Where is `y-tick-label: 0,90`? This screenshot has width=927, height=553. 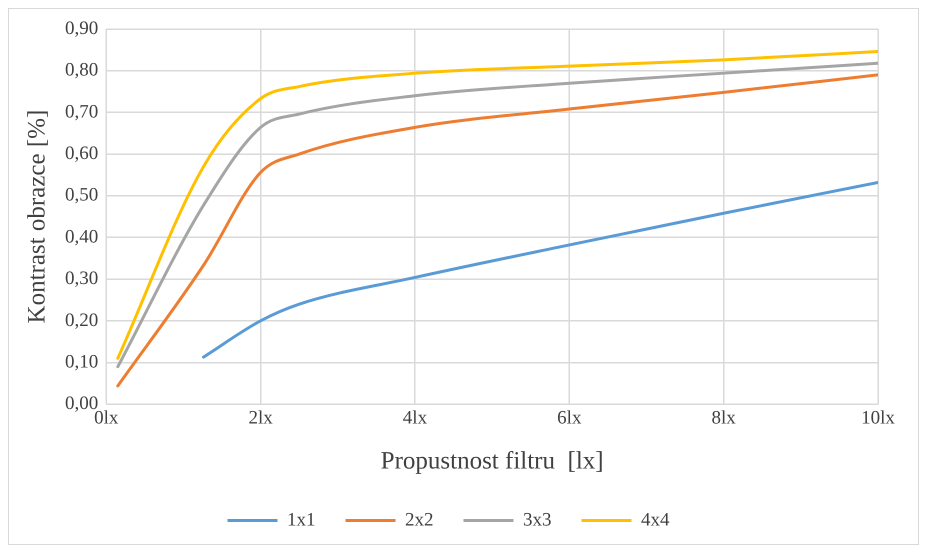 y-tick-label: 0,90 is located at coordinates (81, 28).